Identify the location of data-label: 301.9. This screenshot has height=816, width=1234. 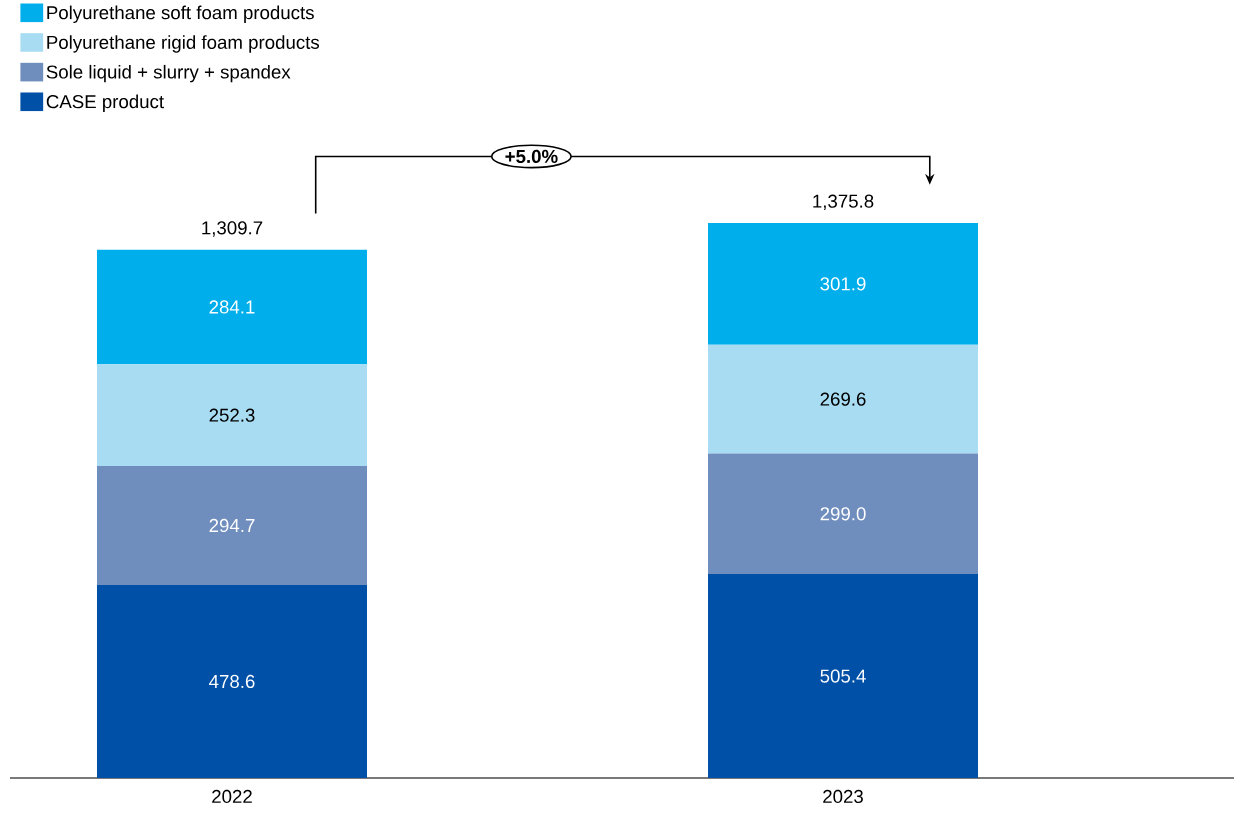
(843, 284).